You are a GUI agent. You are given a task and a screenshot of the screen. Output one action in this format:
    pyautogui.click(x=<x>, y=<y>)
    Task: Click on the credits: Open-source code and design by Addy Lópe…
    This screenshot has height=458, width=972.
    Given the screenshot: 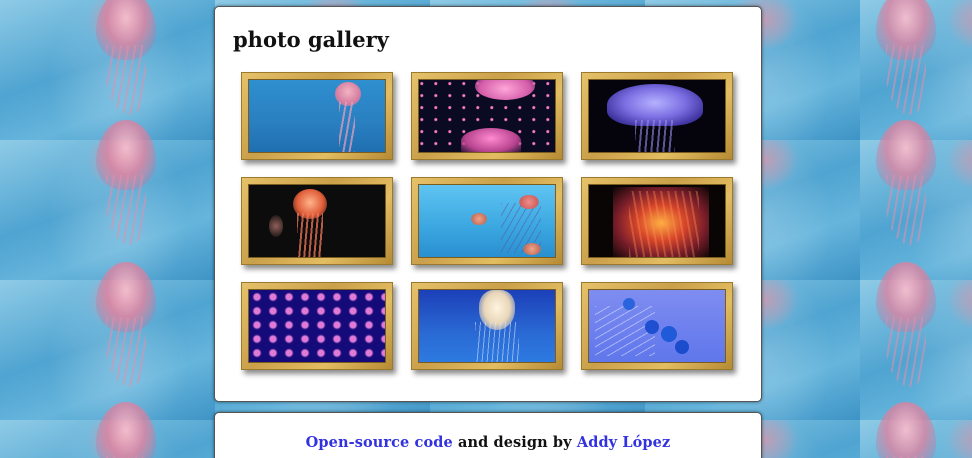 What is the action you would take?
    pyautogui.click(x=488, y=442)
    